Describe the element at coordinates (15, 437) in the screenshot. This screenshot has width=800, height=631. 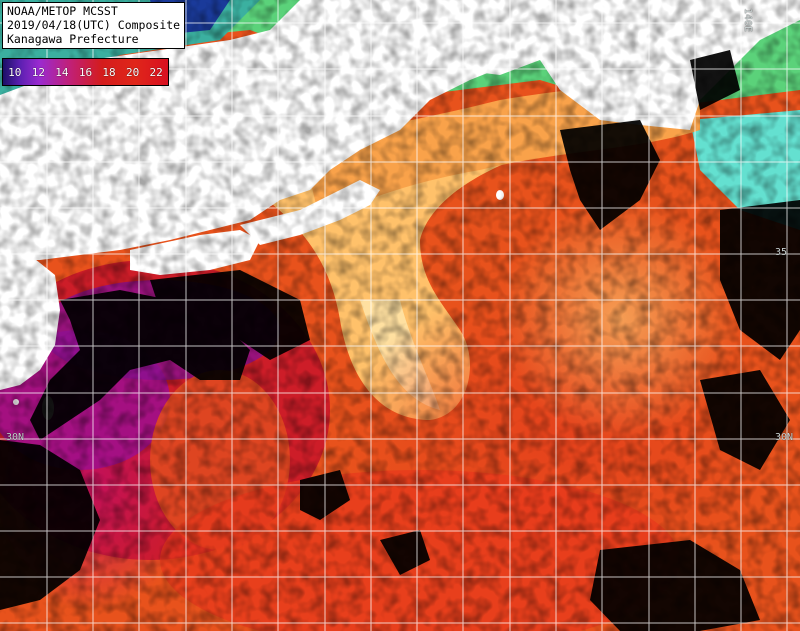
I see `latitude-label-30n-left: 30N` at that location.